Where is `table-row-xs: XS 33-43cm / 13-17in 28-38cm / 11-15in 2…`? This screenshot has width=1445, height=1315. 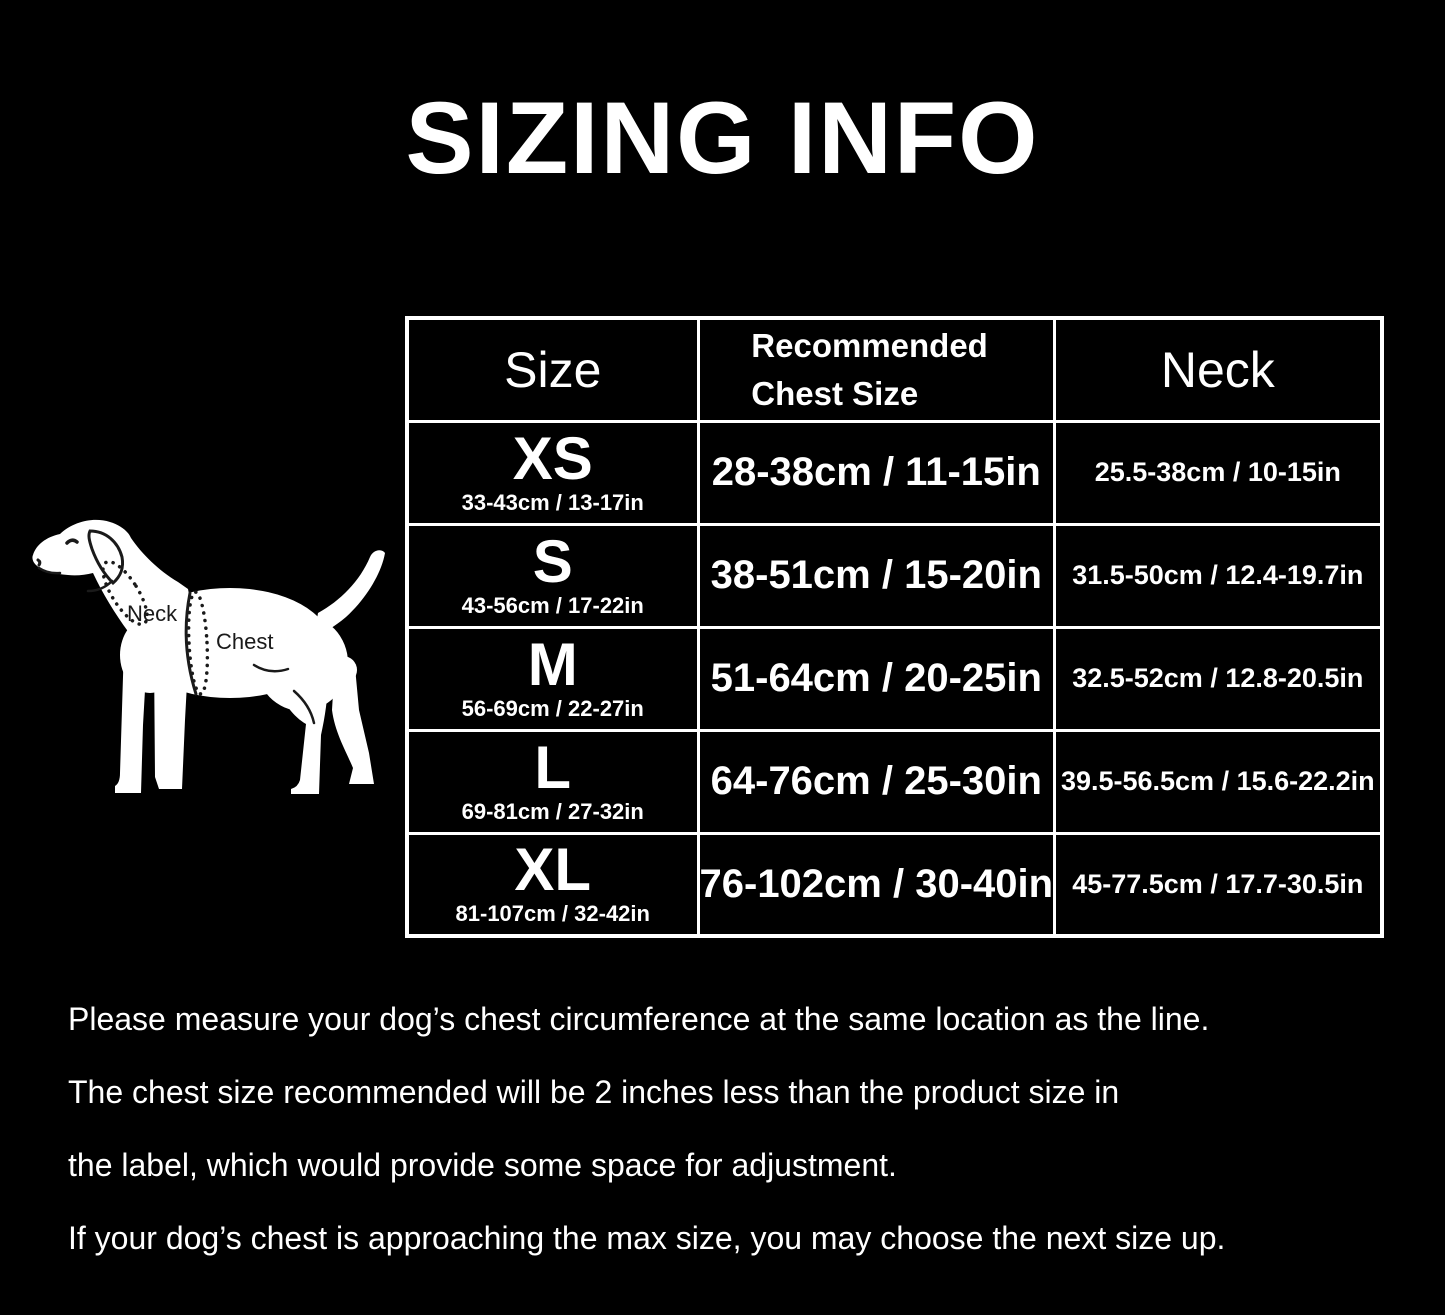
table-row-xs: XS 33-43cm / 13-17in 28-38cm / 11-15in 2… is located at coordinates (894, 472).